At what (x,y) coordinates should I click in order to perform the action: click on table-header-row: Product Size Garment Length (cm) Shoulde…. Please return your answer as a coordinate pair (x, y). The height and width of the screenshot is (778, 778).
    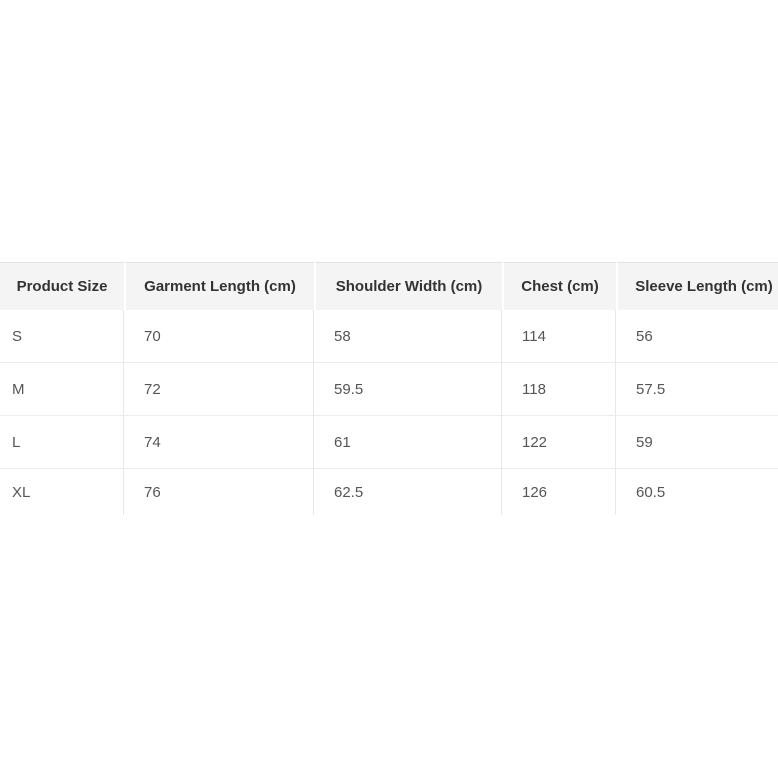
    Looking at the image, I should click on (389, 286).